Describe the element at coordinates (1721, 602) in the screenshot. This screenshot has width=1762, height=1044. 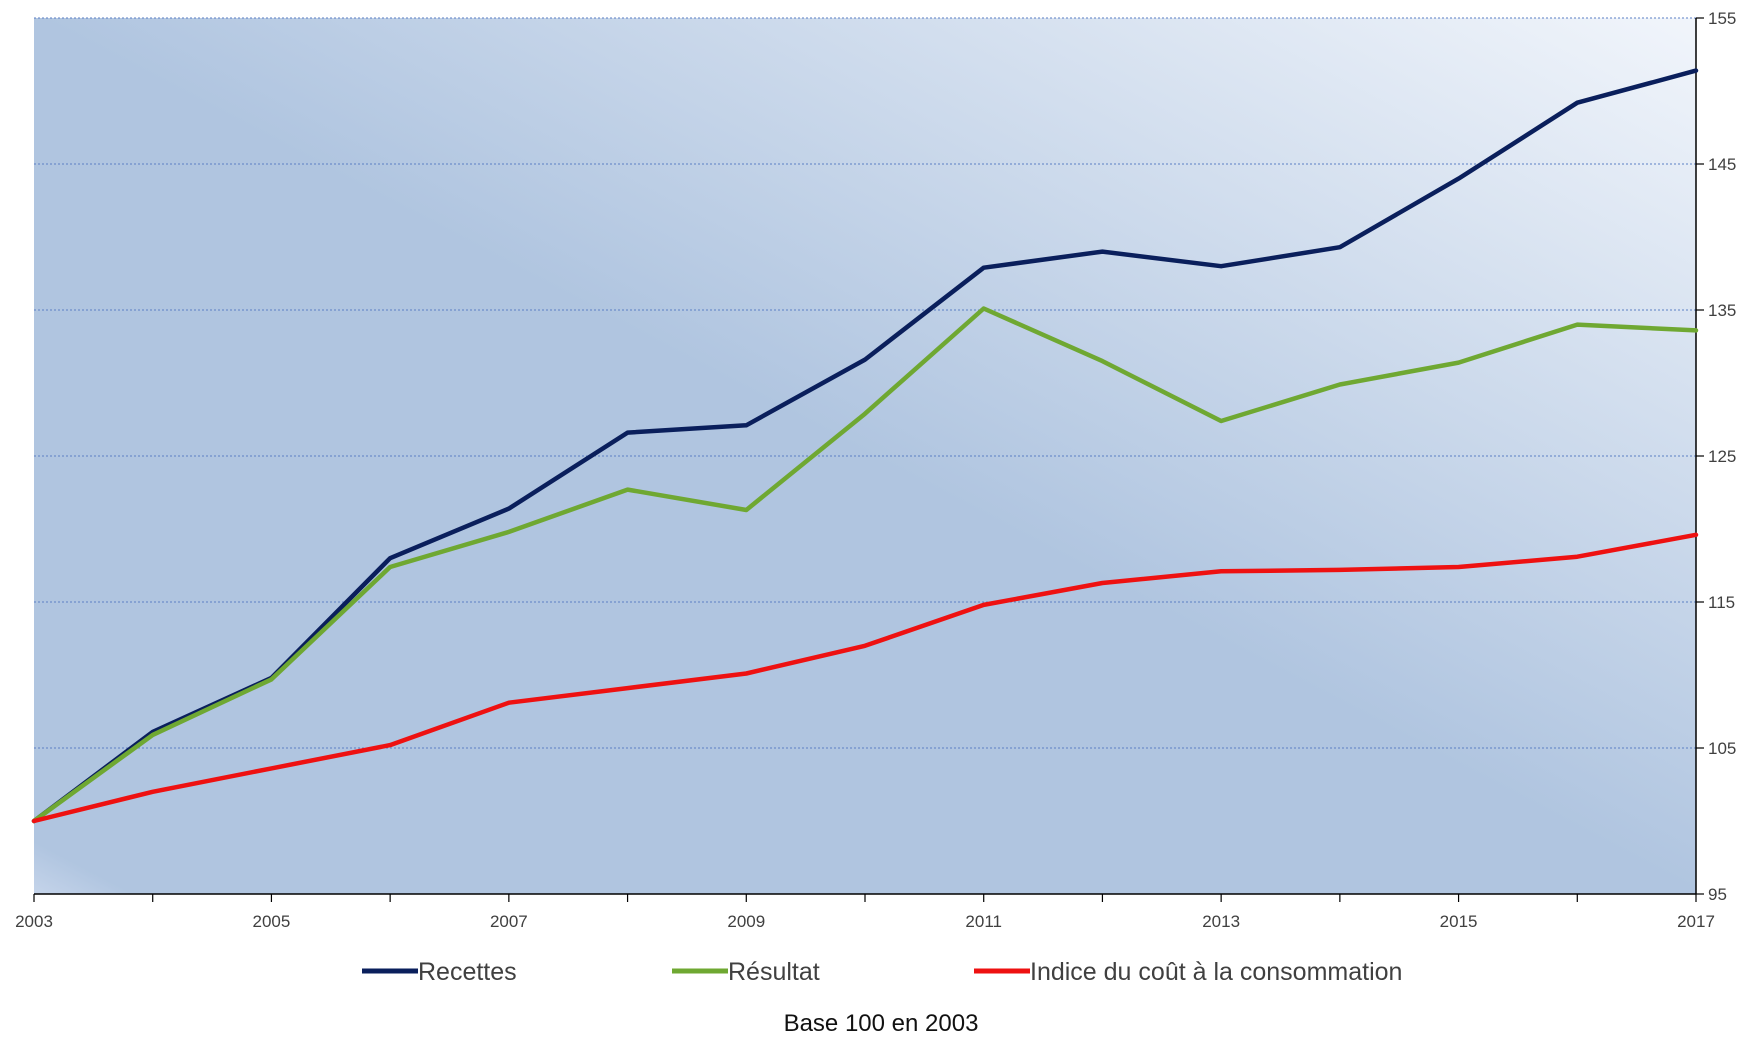
I see `y-tick-label: 115` at that location.